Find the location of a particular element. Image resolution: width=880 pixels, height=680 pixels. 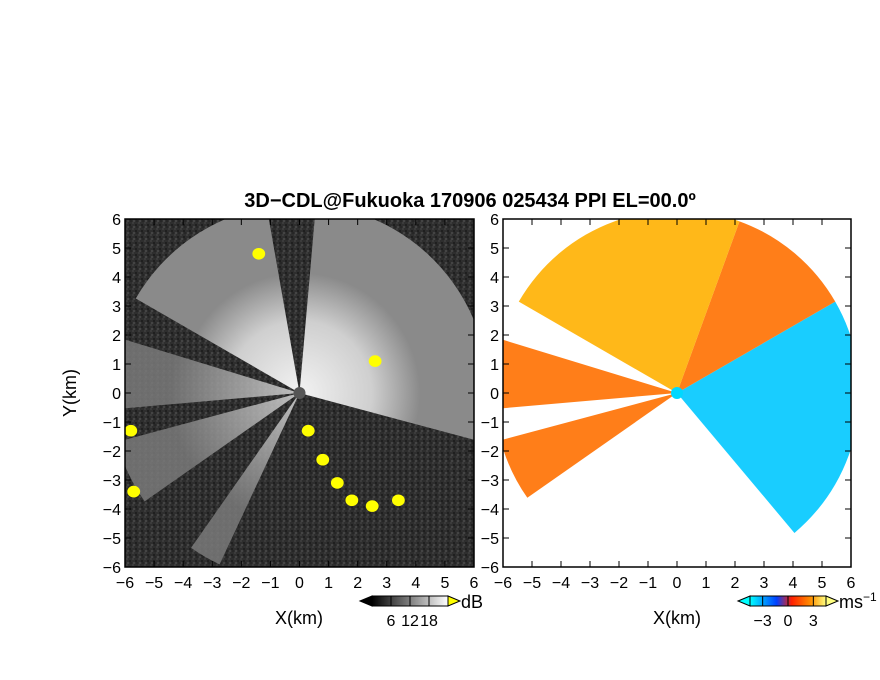

colorbar-tick-label: 12 is located at coordinates (410, 621).